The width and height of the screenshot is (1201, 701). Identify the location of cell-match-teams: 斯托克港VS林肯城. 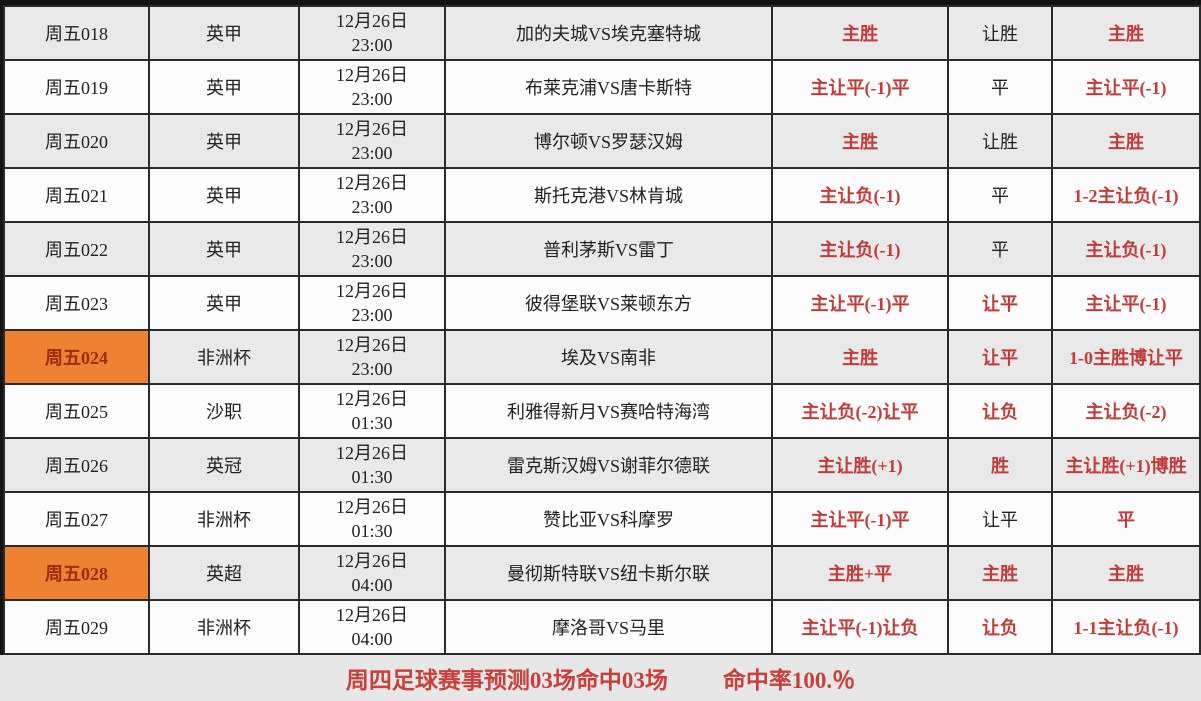
(608, 195).